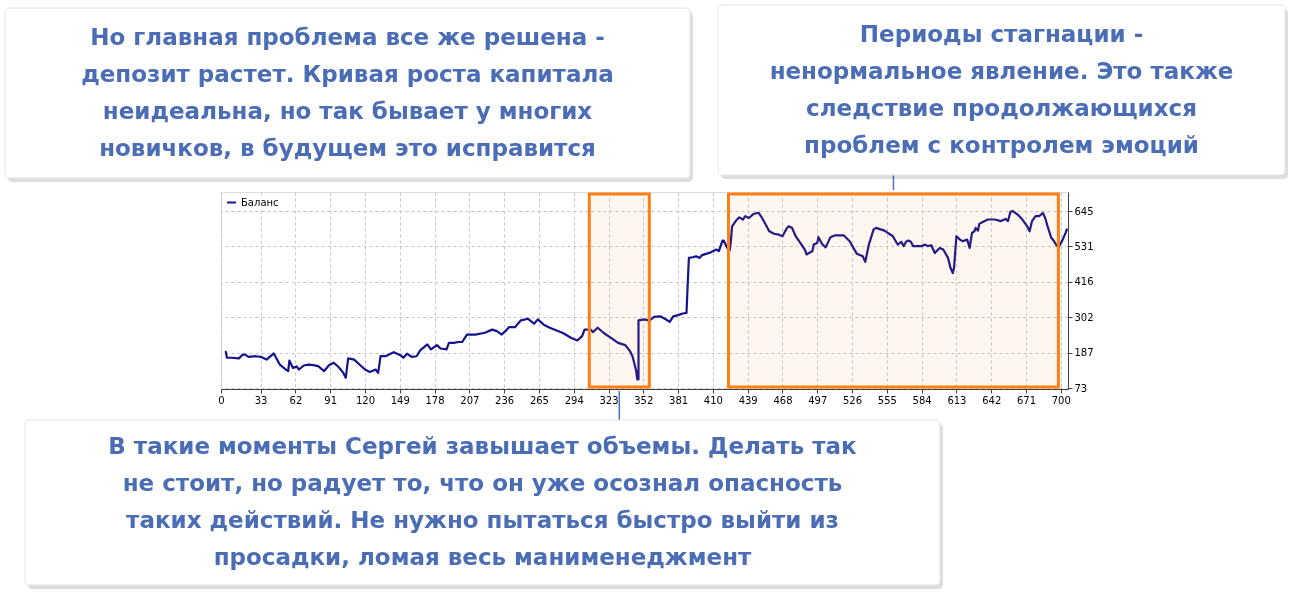  Describe the element at coordinates (887, 400) in the screenshot. I see `x-tick-label: 555` at that location.